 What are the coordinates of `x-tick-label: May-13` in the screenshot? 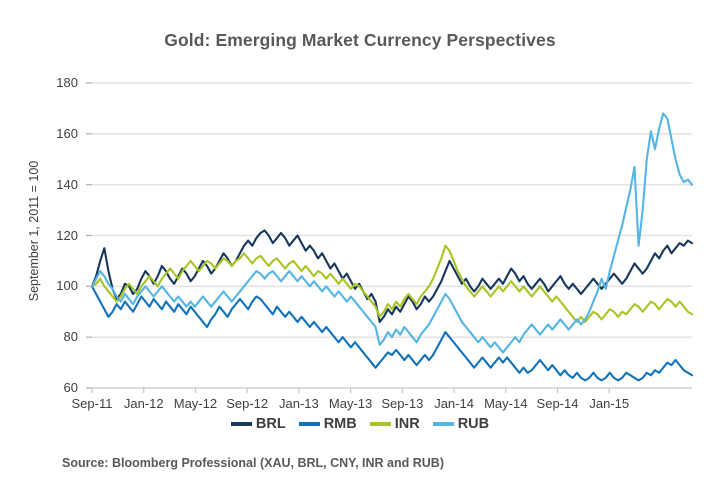 It's located at (350, 403).